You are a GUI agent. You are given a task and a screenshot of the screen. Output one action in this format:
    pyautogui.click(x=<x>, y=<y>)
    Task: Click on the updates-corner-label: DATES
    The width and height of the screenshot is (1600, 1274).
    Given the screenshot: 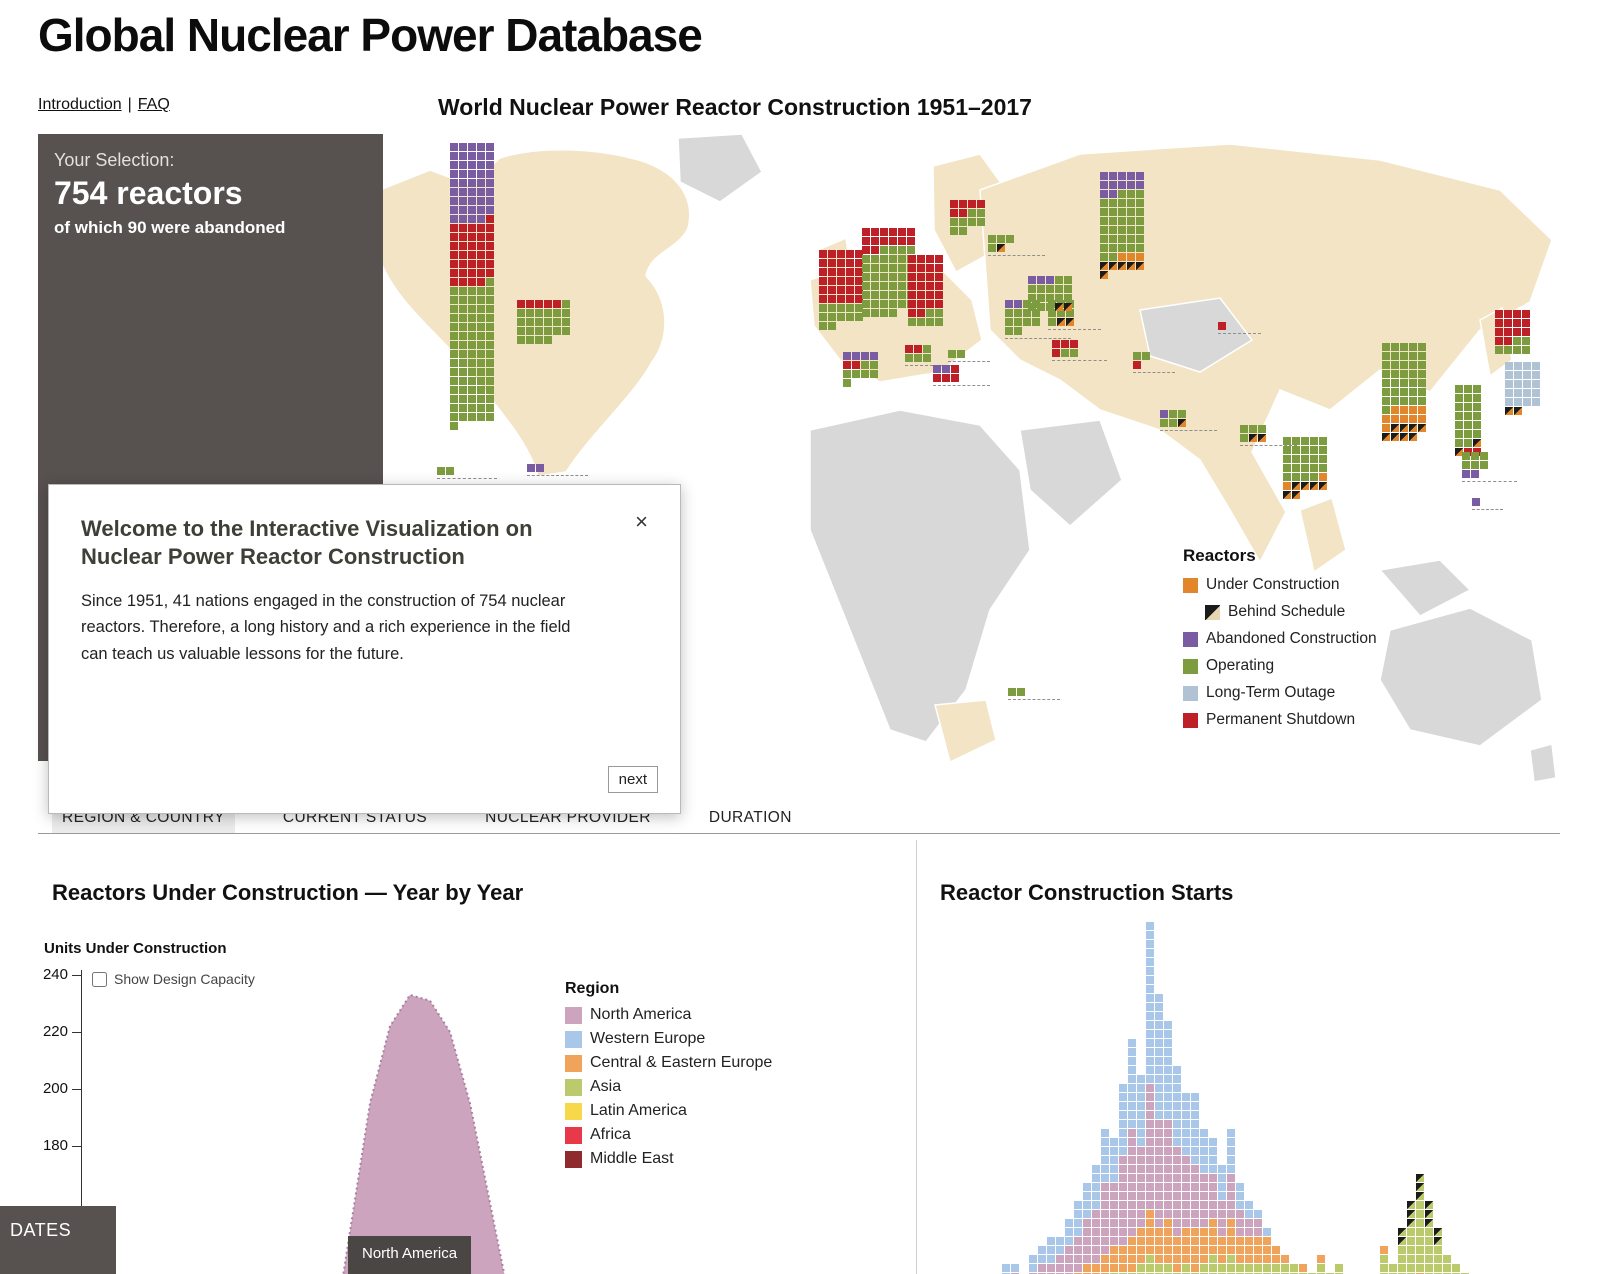 What is the action you would take?
    pyautogui.click(x=41, y=1230)
    